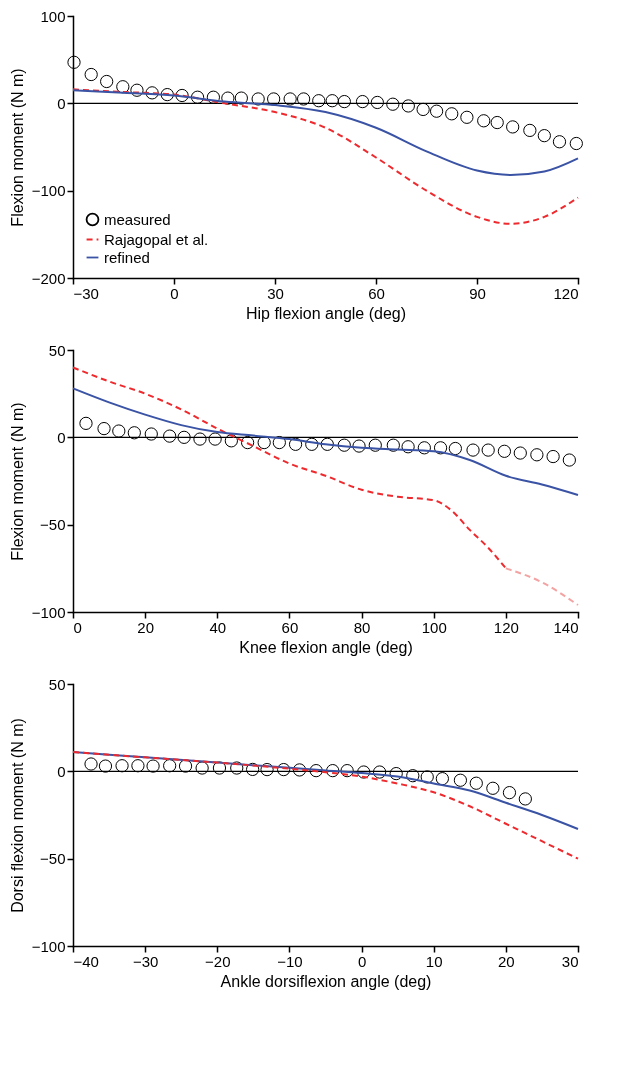 The image size is (632, 1081). Describe the element at coordinates (48, 278) in the screenshot. I see `y-tick-label: −200` at that location.